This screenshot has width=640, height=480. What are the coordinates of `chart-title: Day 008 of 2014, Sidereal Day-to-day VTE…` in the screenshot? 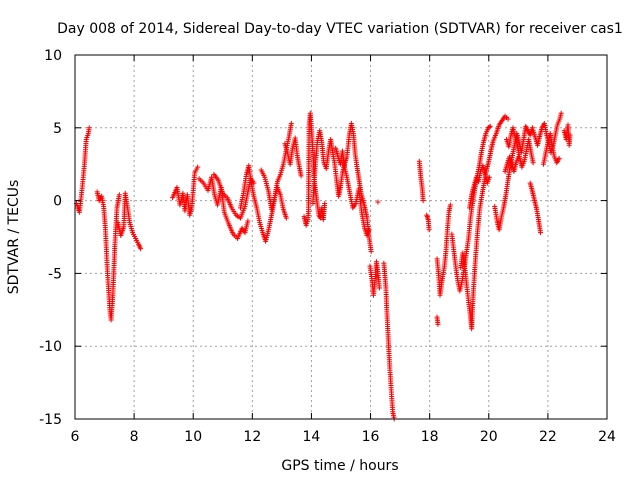 It's located at (340, 29).